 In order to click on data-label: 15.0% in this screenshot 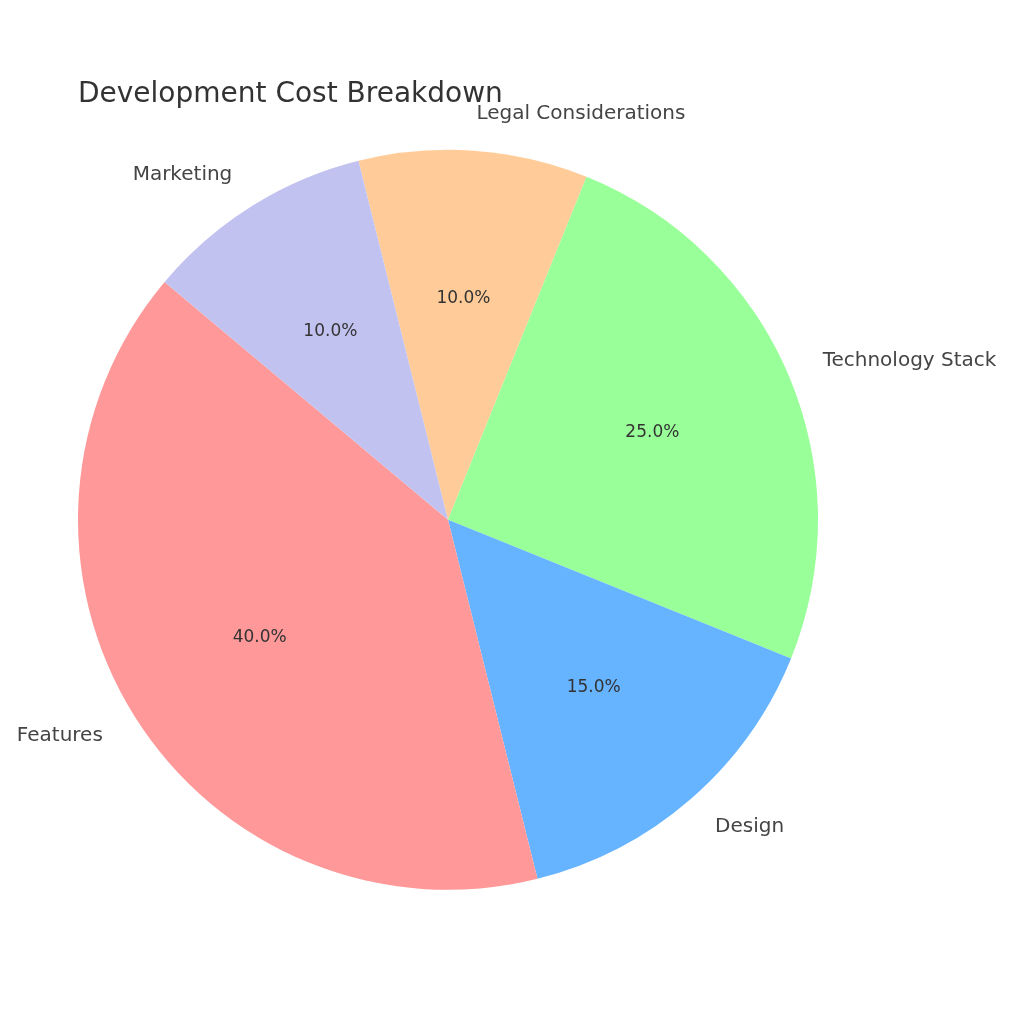, I will do `click(593, 685)`.